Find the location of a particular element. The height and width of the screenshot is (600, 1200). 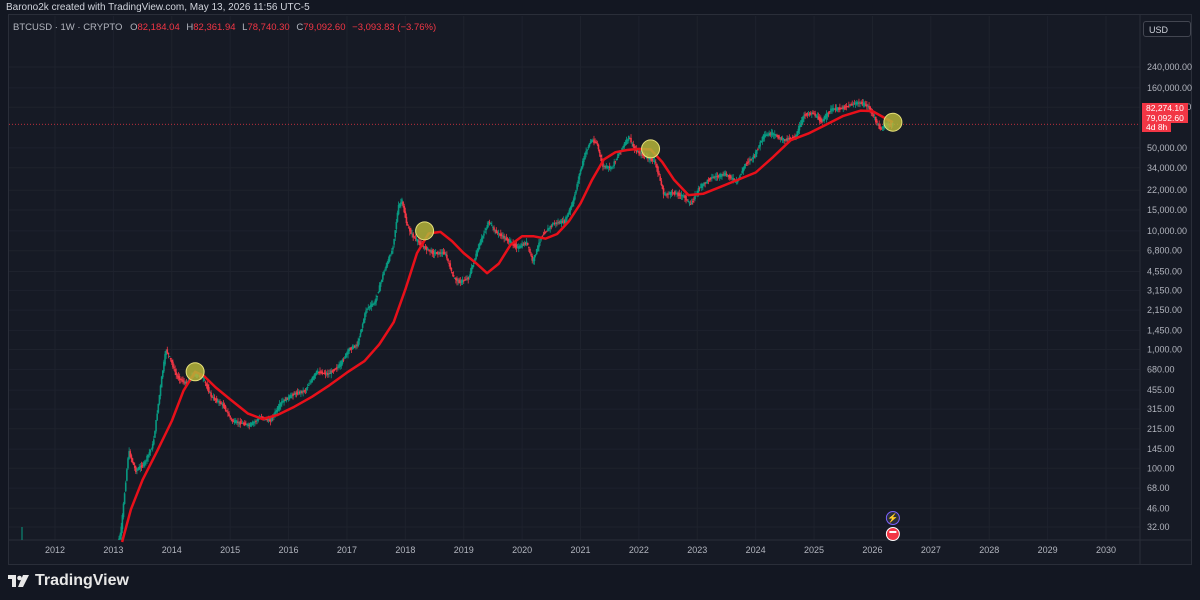

currency-selector: USD is located at coordinates (1167, 29).